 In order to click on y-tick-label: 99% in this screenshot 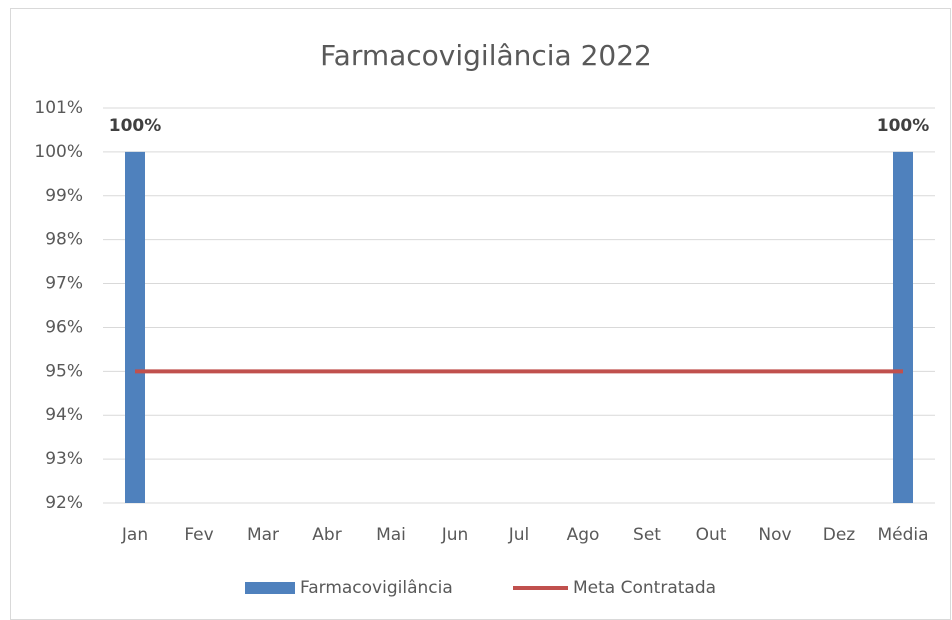, I will do `click(64, 196)`.